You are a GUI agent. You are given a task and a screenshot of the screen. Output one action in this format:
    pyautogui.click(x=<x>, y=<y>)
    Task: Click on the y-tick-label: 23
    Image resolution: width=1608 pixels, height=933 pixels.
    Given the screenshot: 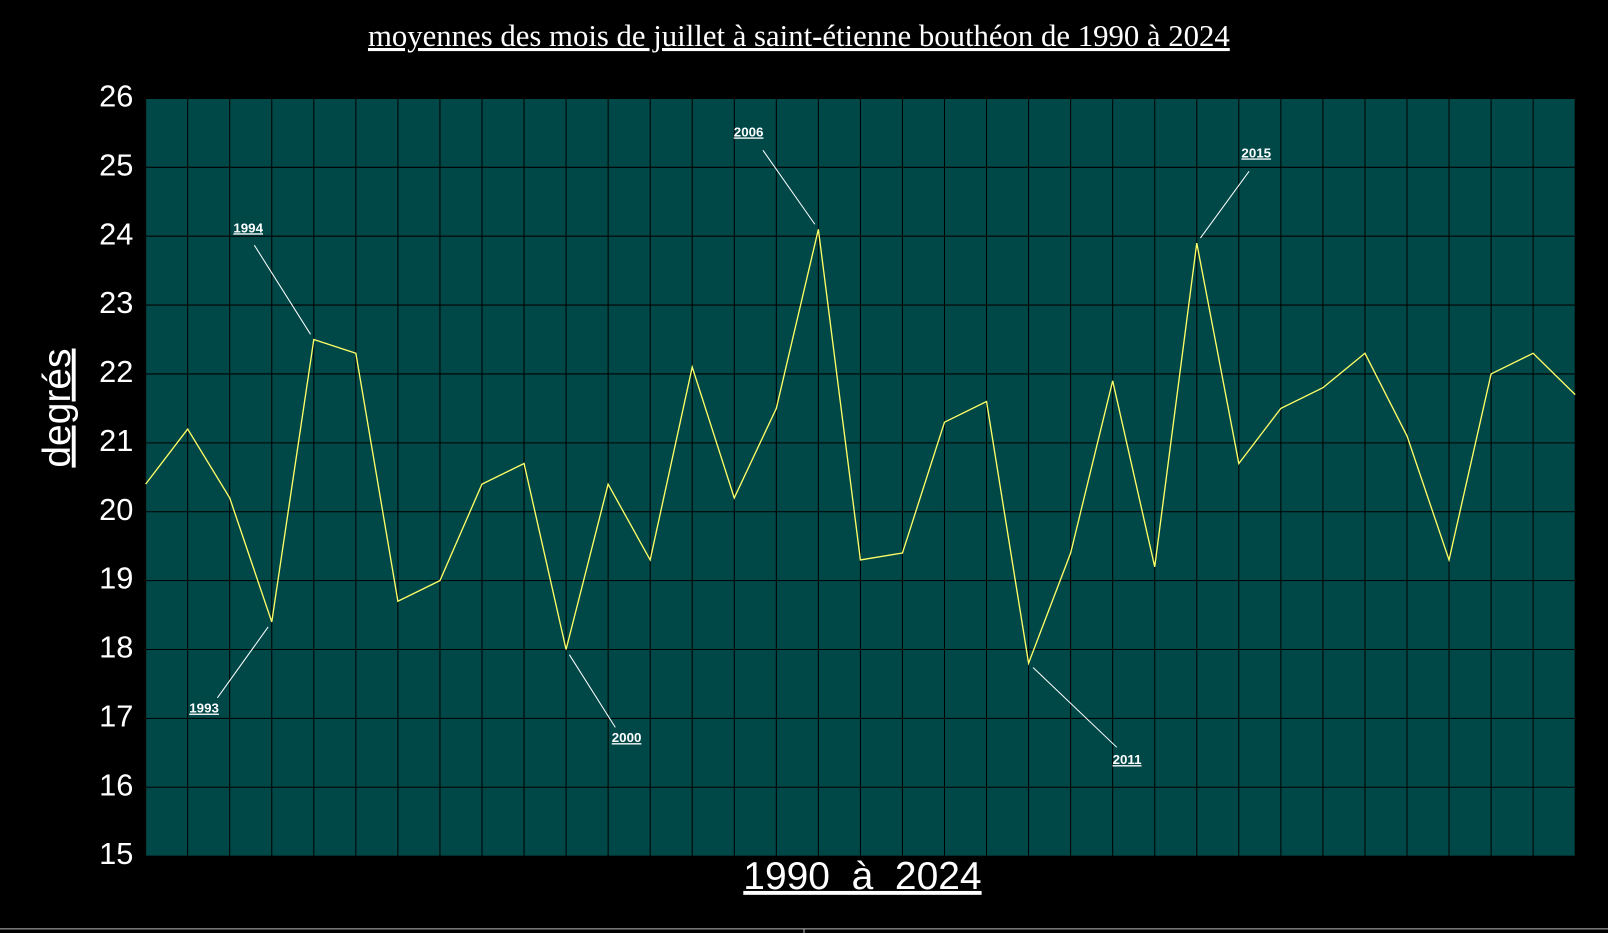 What is the action you would take?
    pyautogui.click(x=116, y=302)
    